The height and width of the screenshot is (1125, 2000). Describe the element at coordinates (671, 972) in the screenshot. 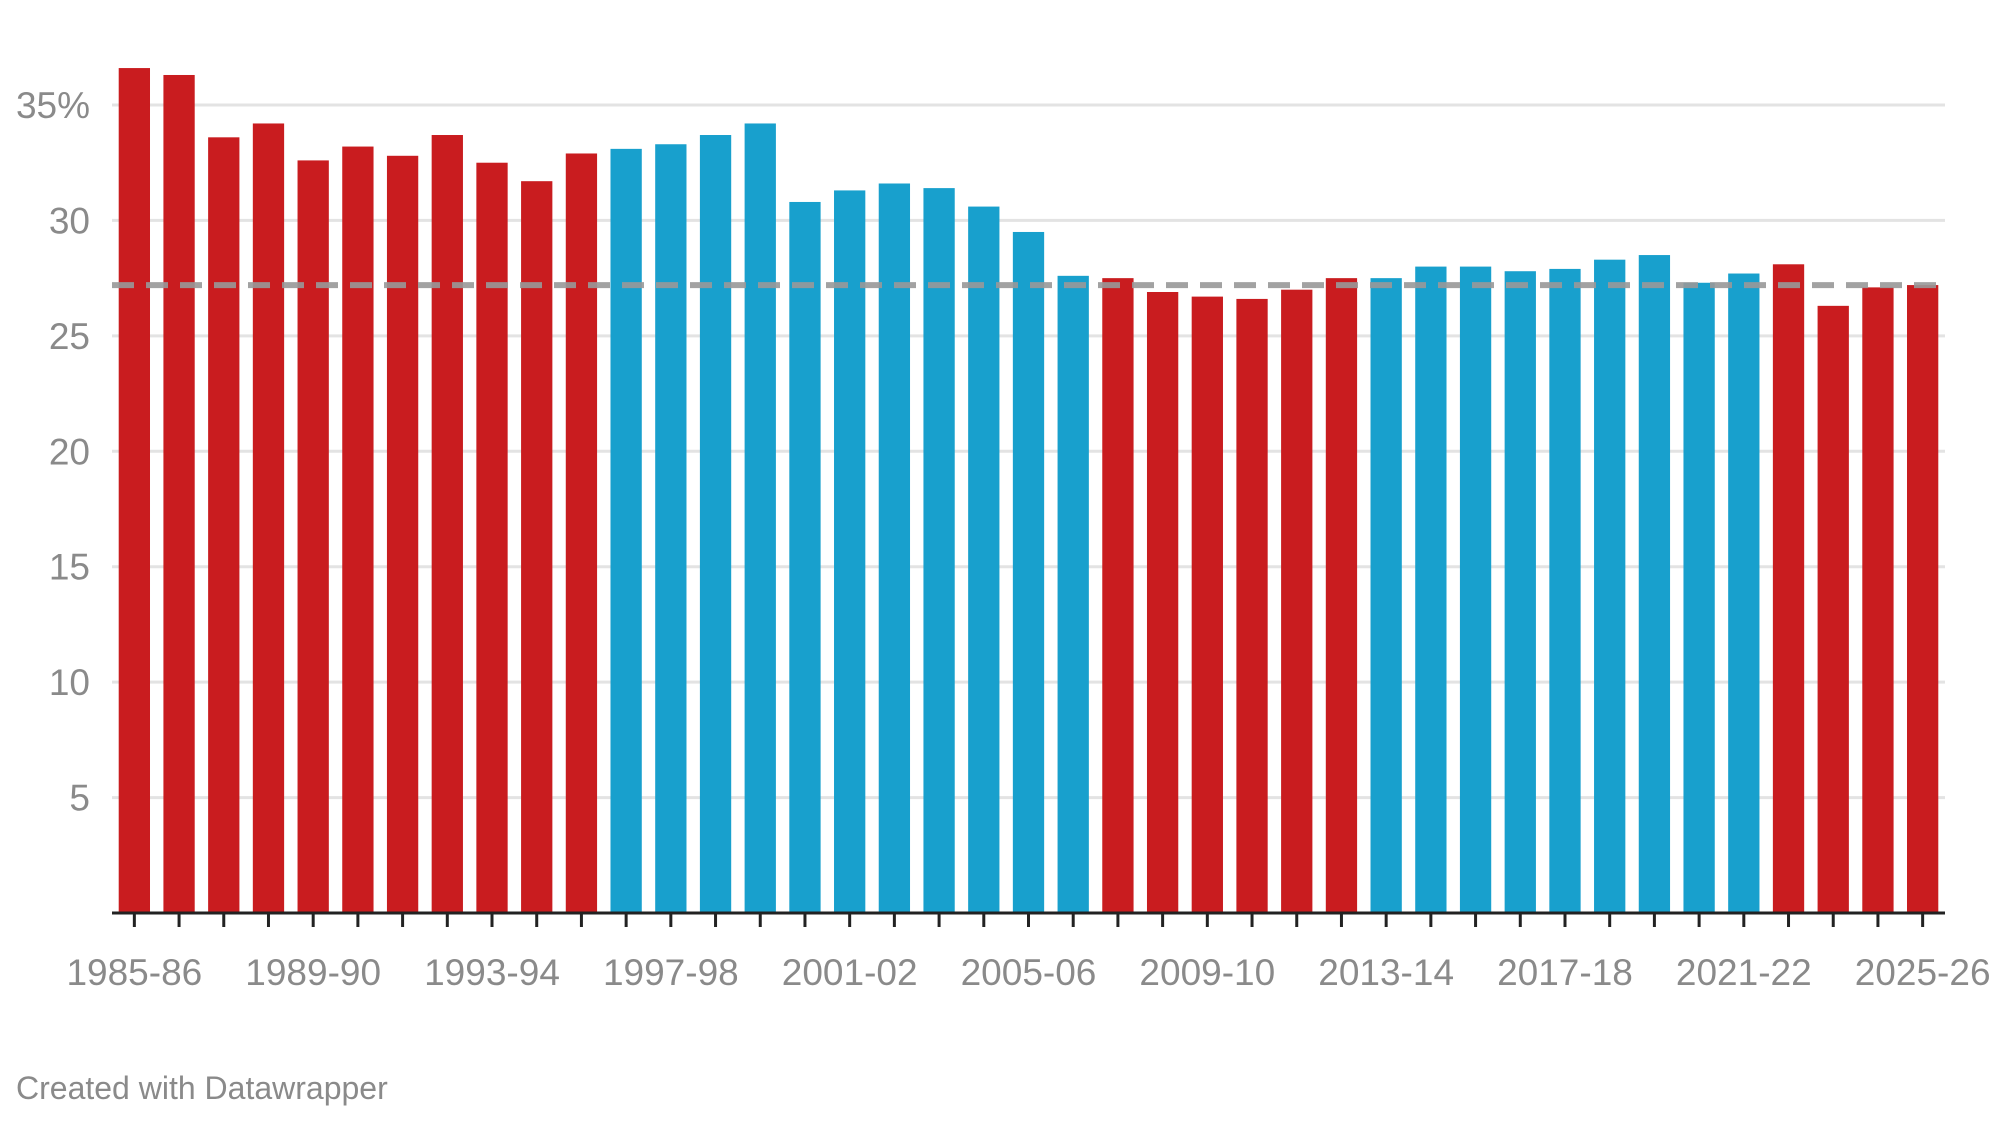

I see `x-tick-label: 1997-98` at that location.